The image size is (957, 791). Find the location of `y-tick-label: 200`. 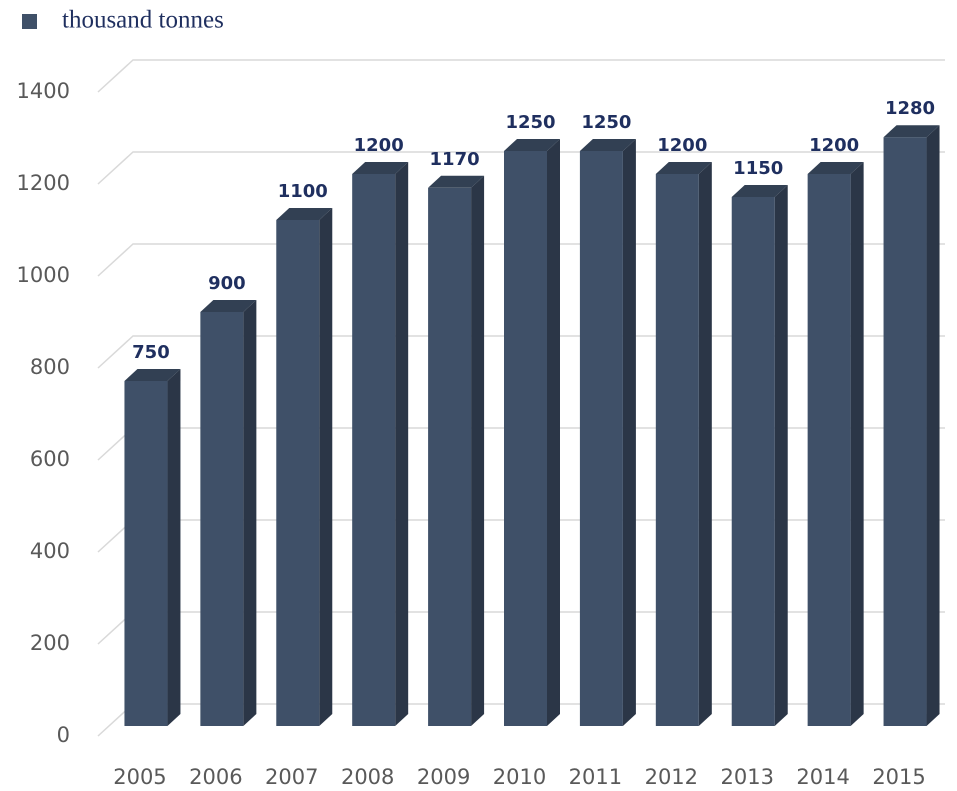

y-tick-label: 200 is located at coordinates (50, 643).